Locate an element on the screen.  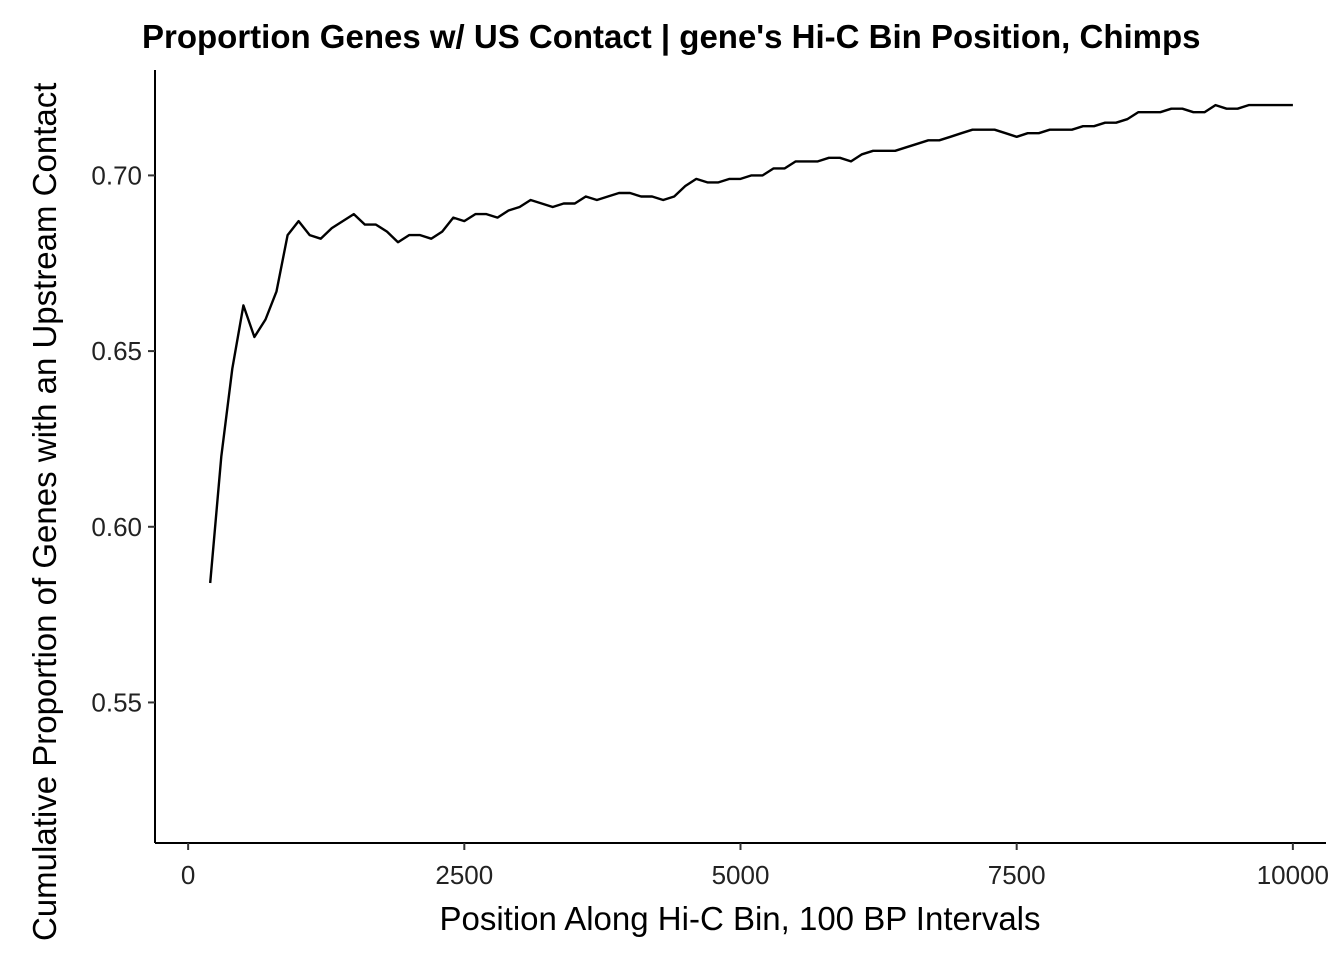
x-ticks: 0 2500 5000 7500 10000 is located at coordinates (755, 866).